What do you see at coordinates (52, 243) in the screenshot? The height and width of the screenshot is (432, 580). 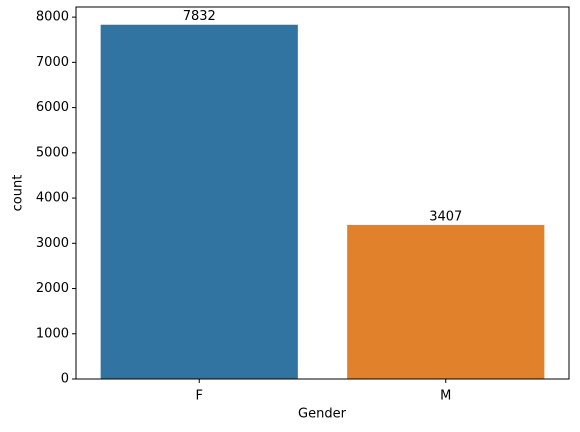 I see `y-tick-label: 3000` at bounding box center [52, 243].